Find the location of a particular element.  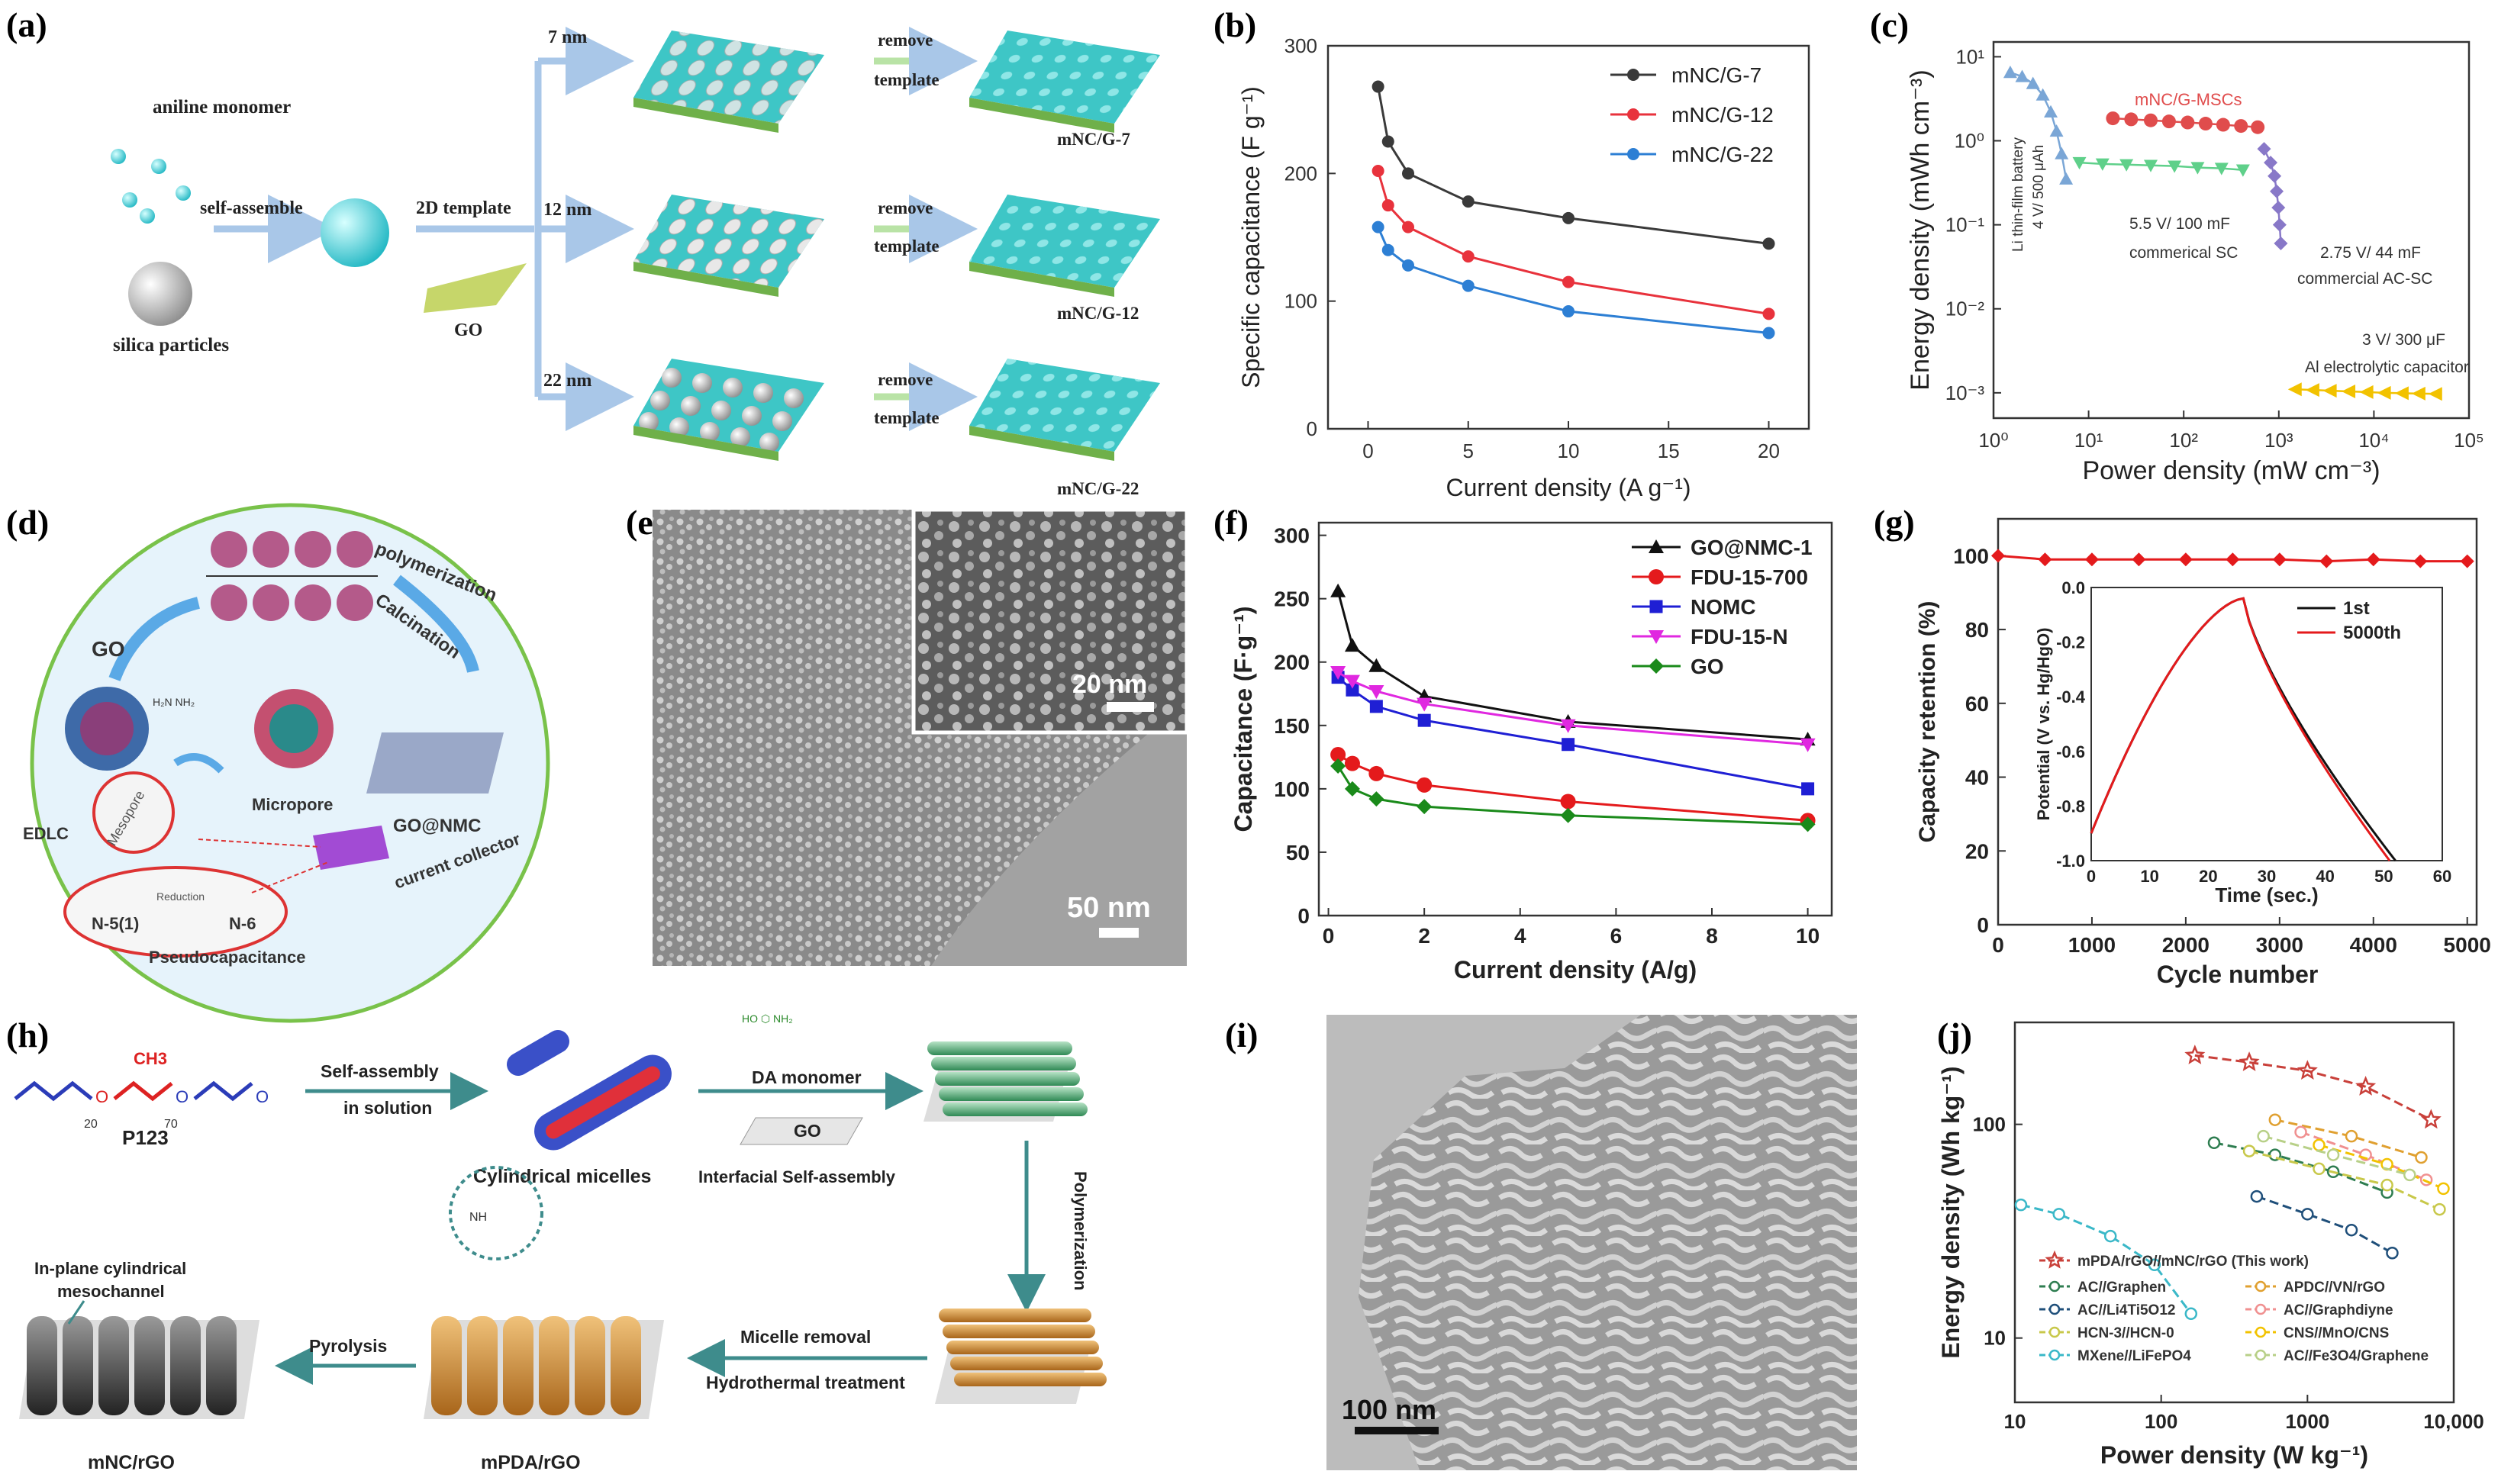

f-frame is located at coordinates (1575, 719).